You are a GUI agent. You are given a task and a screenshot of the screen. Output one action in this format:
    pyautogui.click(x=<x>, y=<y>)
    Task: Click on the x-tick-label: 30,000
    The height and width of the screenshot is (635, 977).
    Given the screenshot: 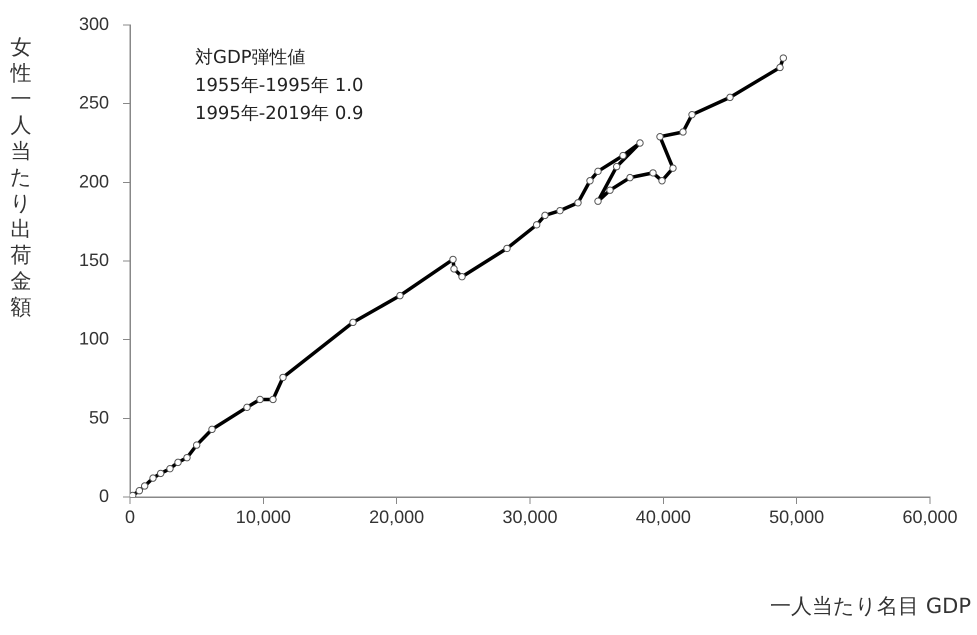 What is the action you would take?
    pyautogui.click(x=530, y=516)
    